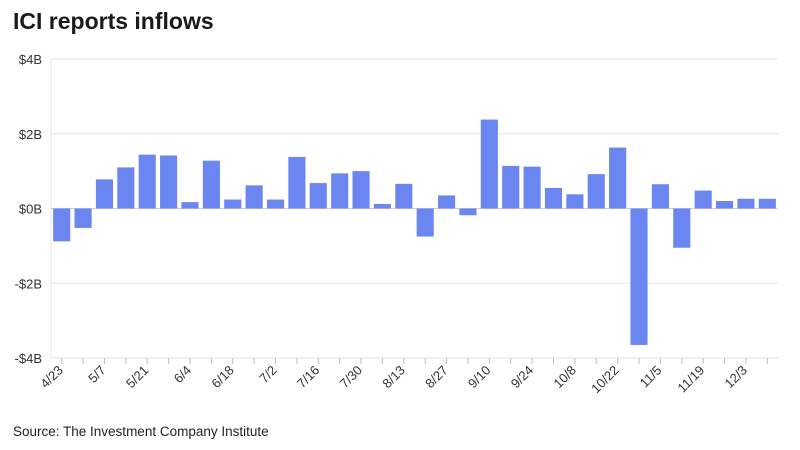 Image resolution: width=800 pixels, height=450 pixels. Describe the element at coordinates (96, 374) in the screenshot. I see `x-tick-label: 5/7` at that location.